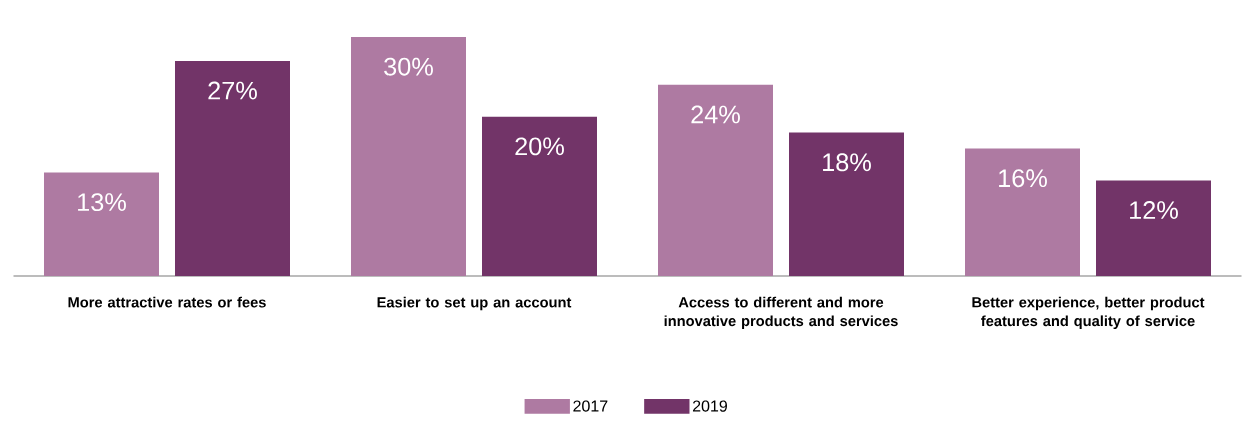  Describe the element at coordinates (1154, 210) in the screenshot. I see `data-label: 12%` at that location.